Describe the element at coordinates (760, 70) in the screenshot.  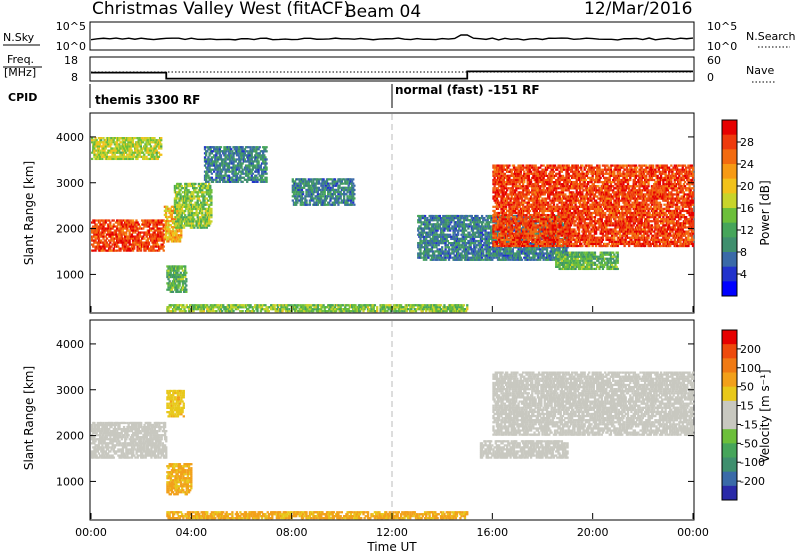
I see `nave-label: Nave` at that location.